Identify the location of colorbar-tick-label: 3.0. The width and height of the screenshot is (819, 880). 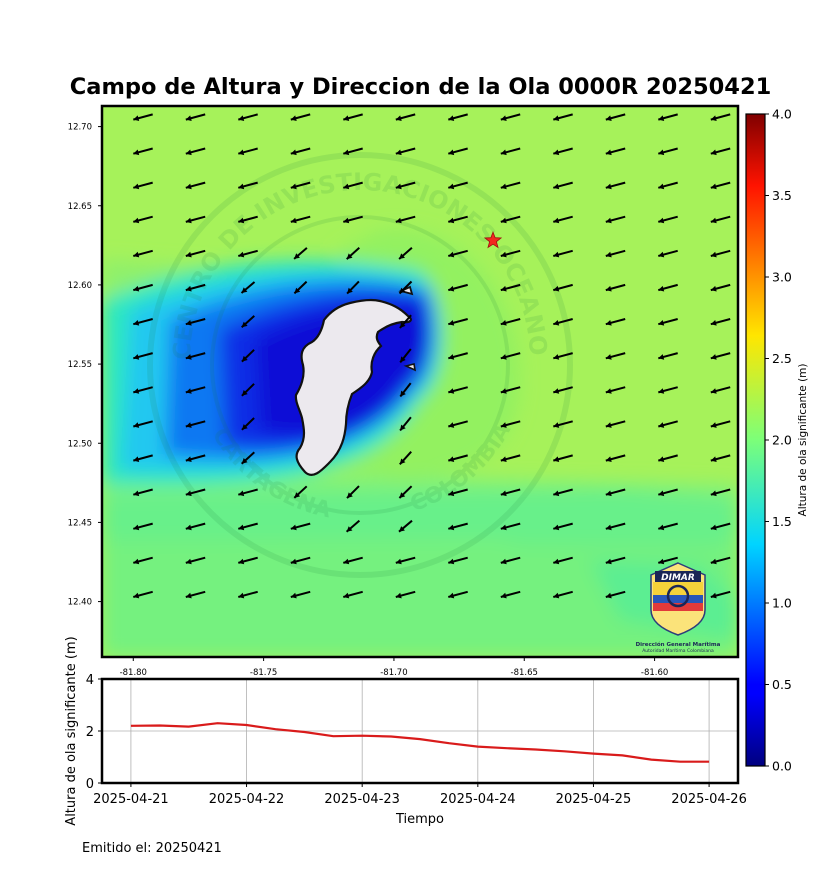
(782, 277).